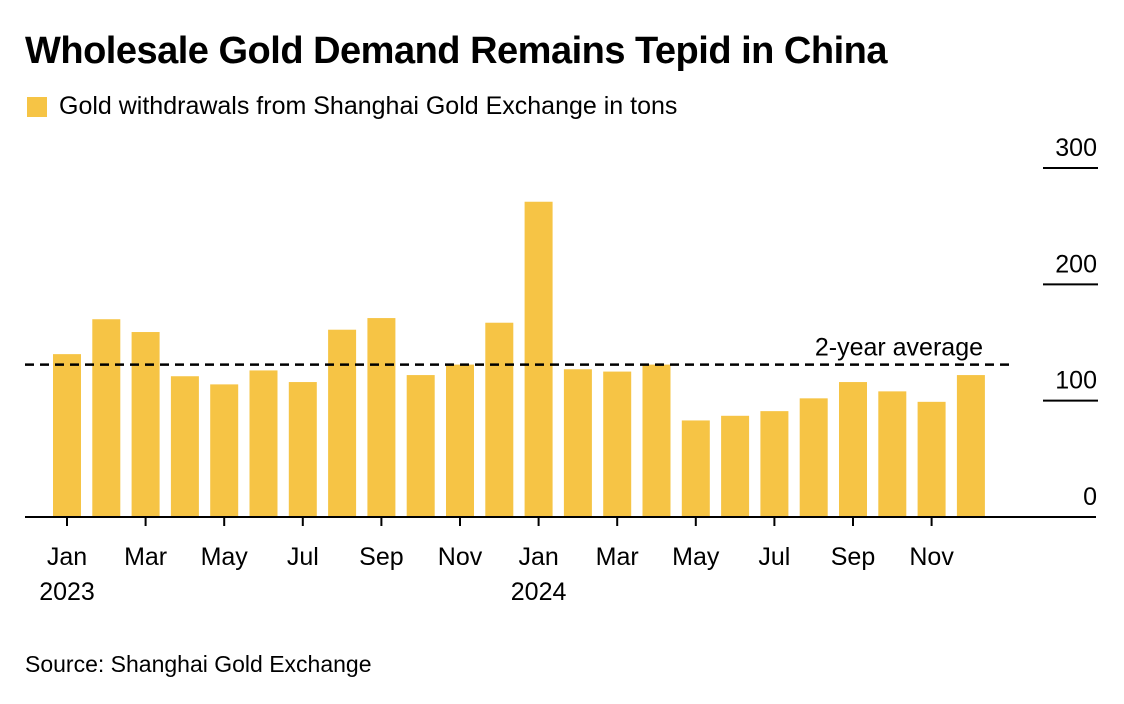  What do you see at coordinates (67, 592) in the screenshot?
I see `x-tick-year-label: 2023` at bounding box center [67, 592].